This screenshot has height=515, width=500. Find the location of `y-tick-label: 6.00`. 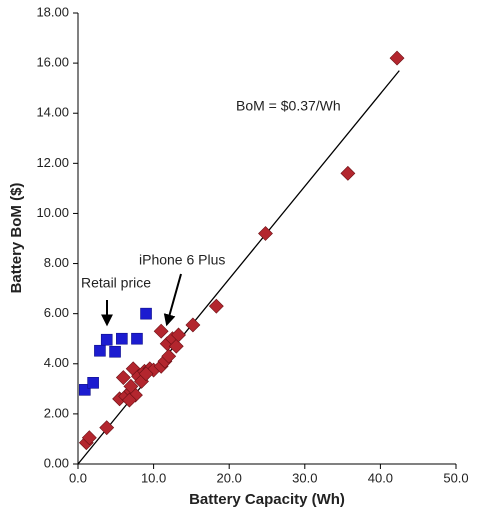

y-tick-label: 6.00 is located at coordinates (56, 312).